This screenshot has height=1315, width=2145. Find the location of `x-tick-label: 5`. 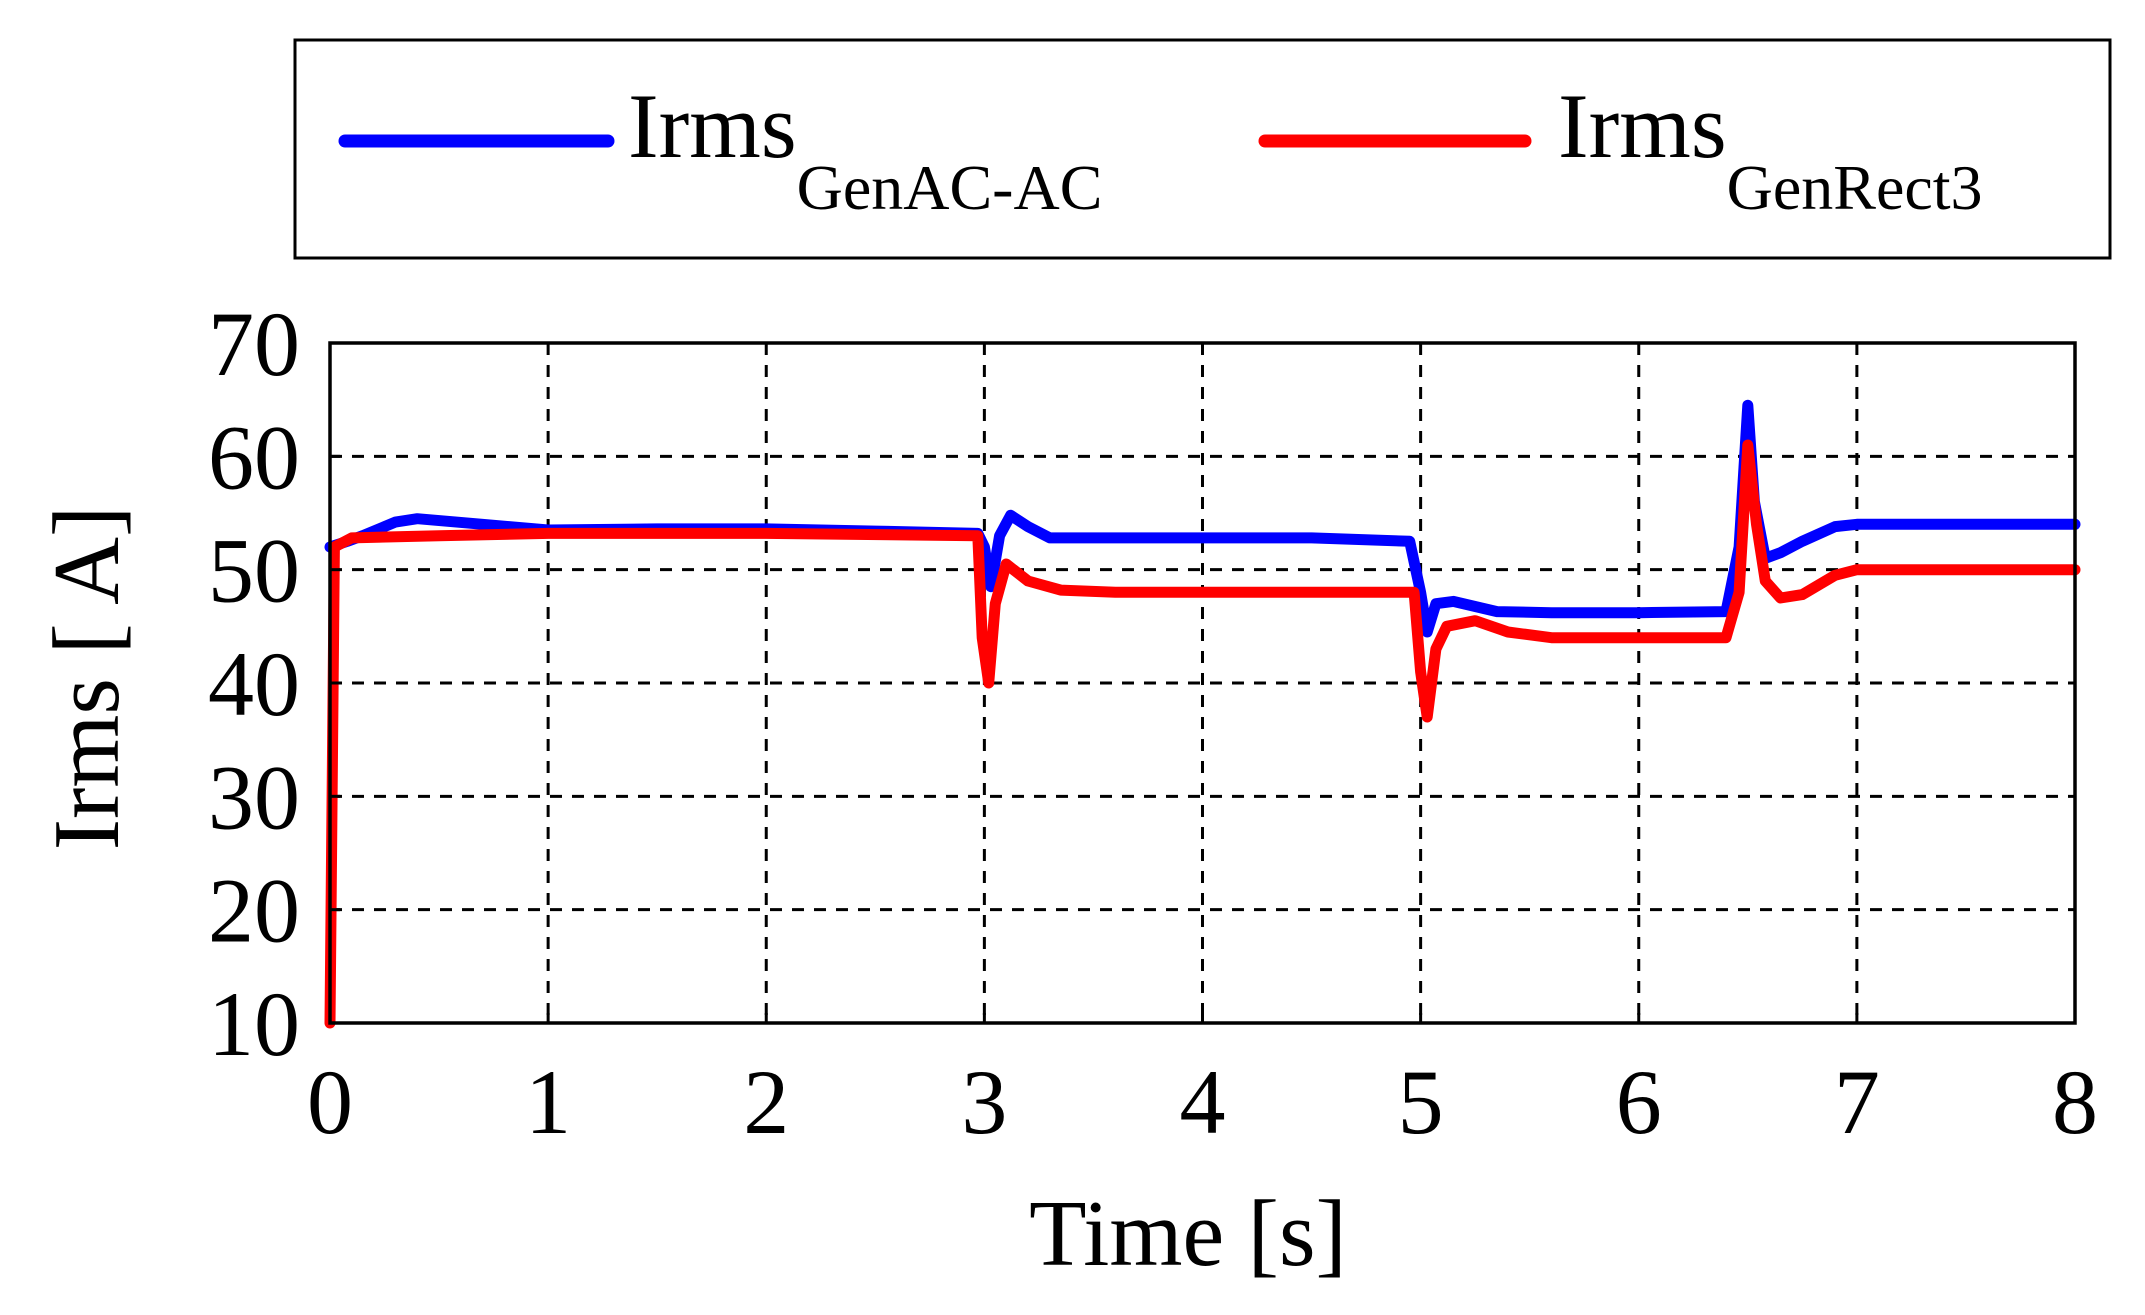

x-tick-label: 5 is located at coordinates (1421, 1102).